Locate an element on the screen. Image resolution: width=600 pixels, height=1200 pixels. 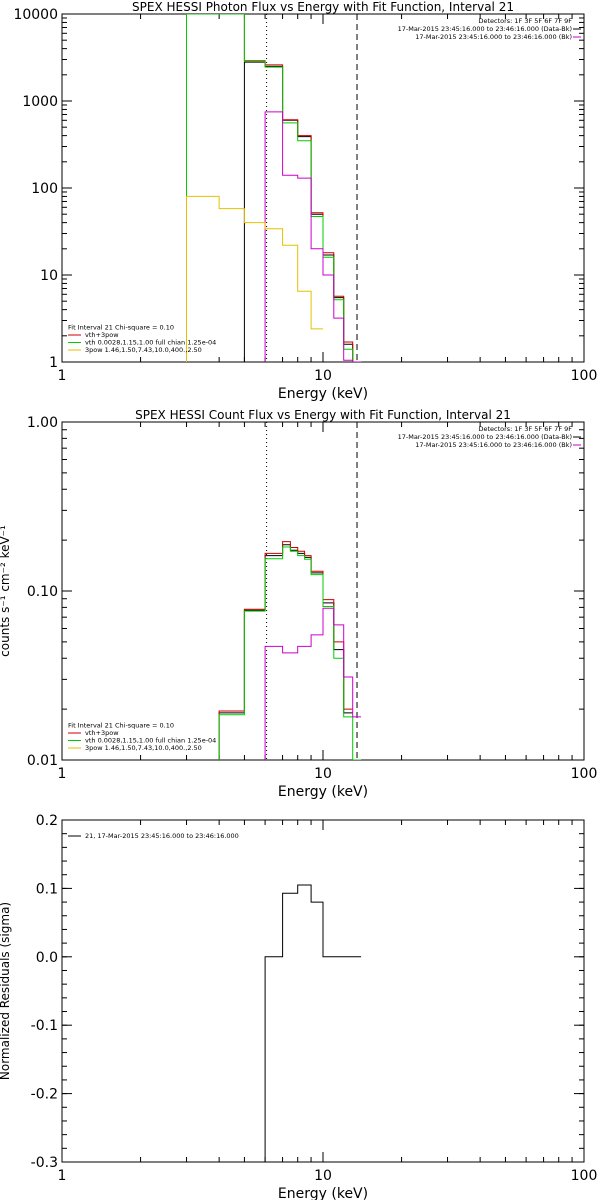
panel3-y-tick-label: -0.3 is located at coordinates (44, 1163).